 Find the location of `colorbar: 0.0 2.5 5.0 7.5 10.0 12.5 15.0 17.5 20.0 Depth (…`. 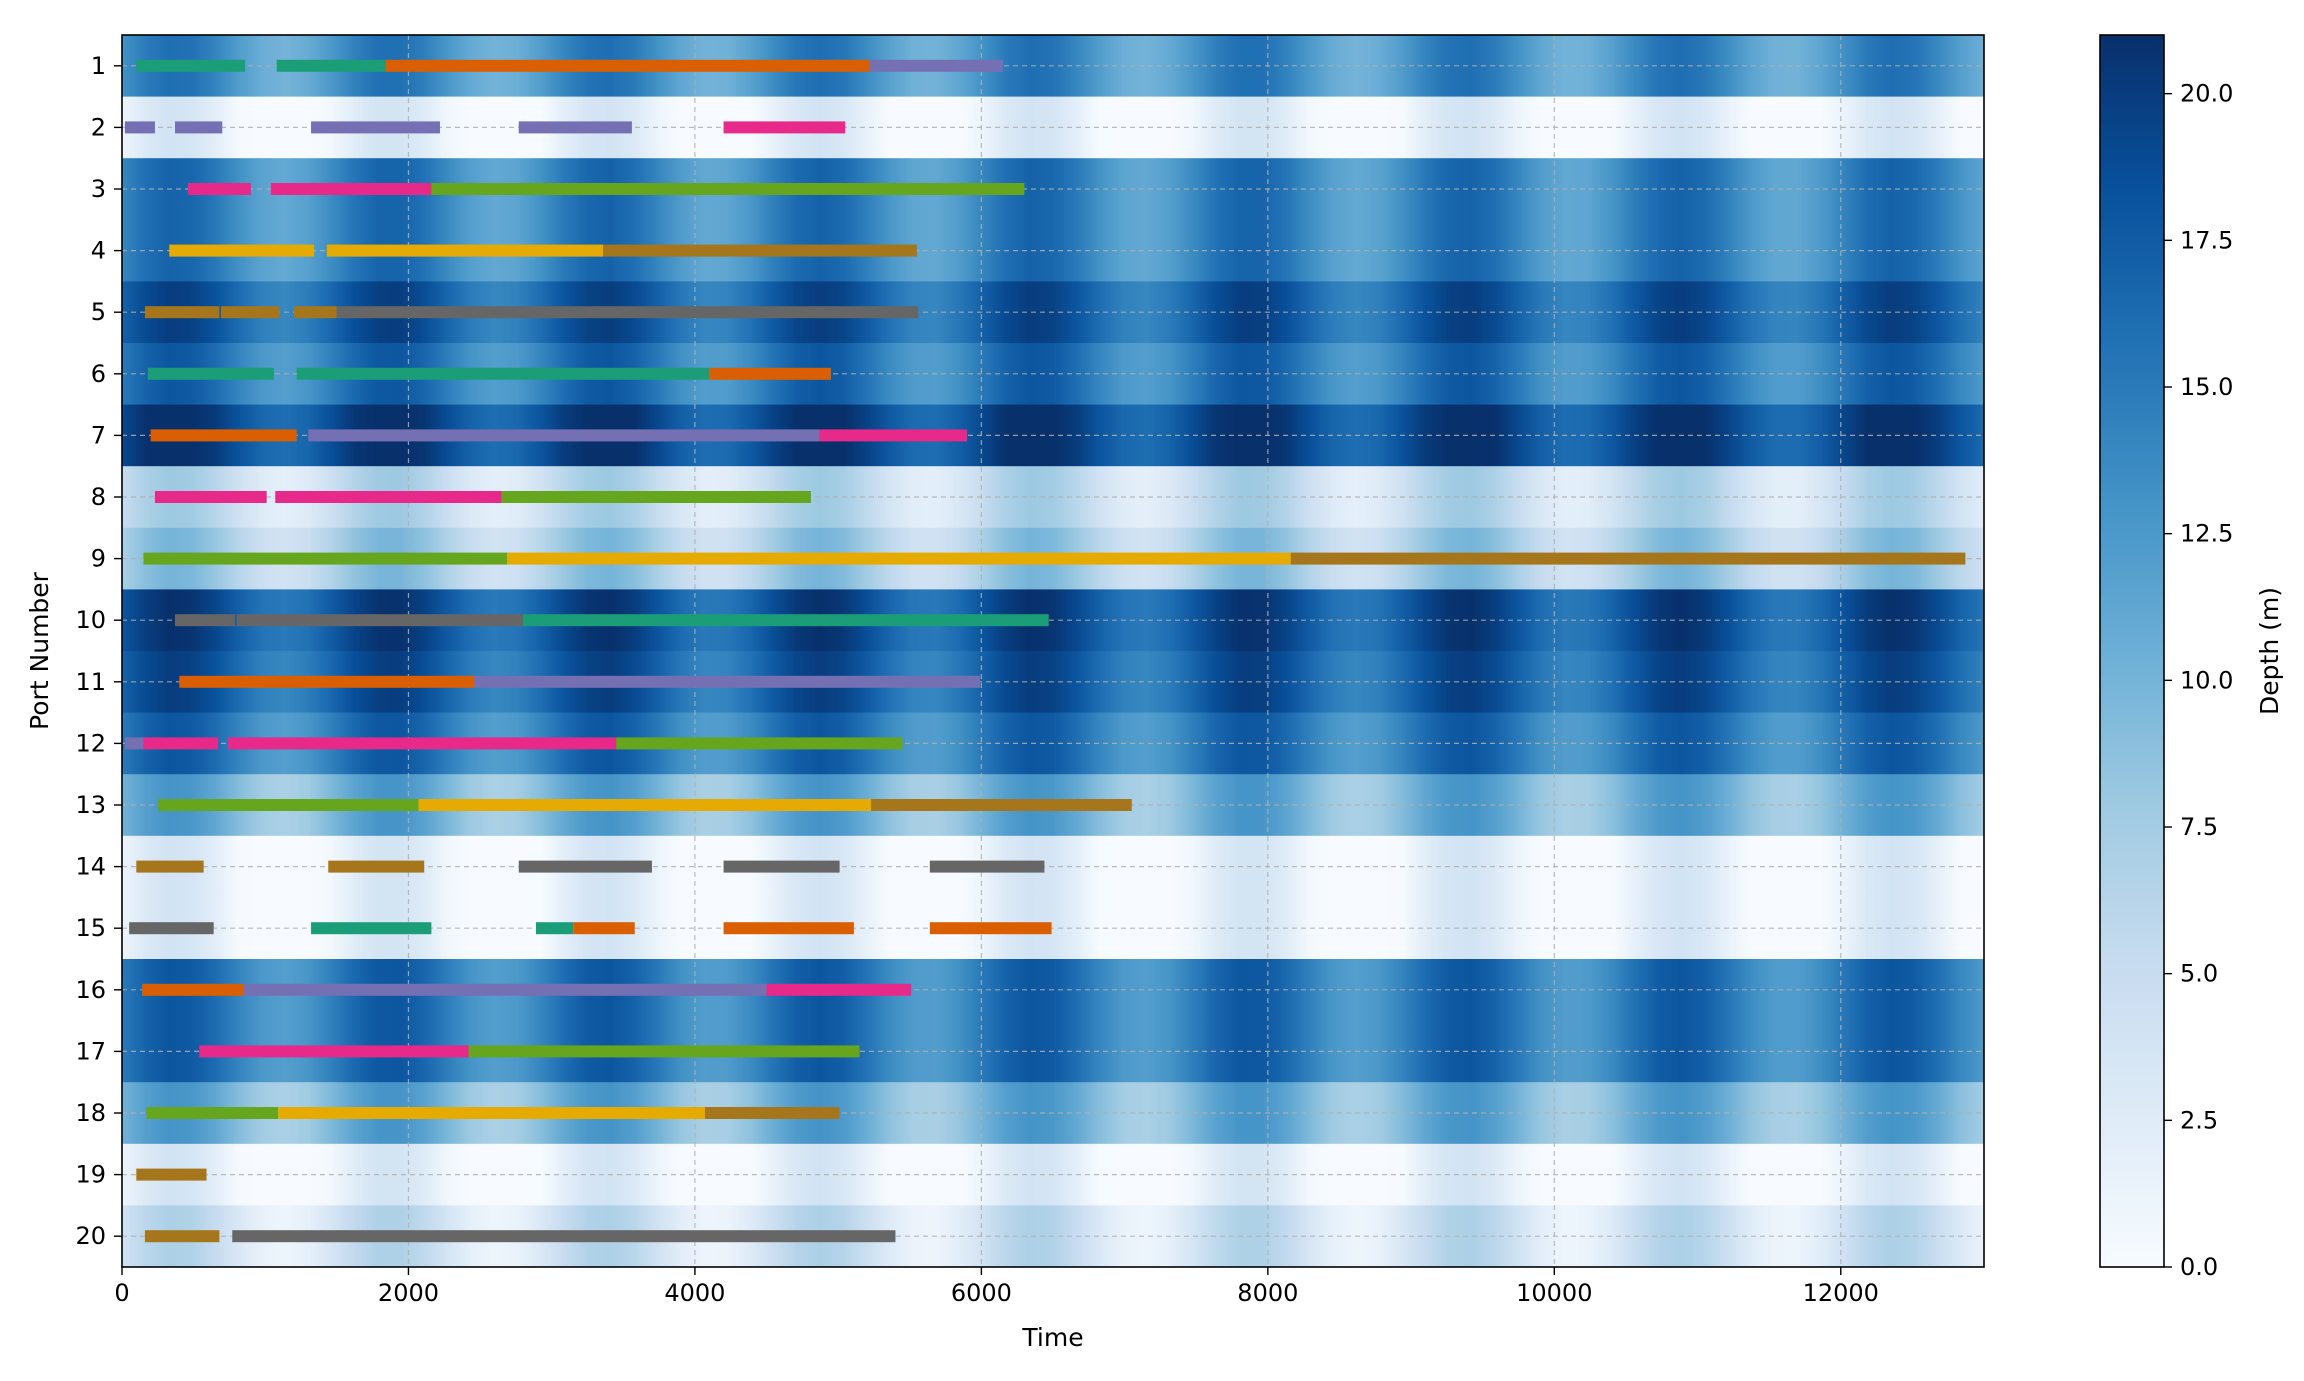

colorbar: 0.0 2.5 5.0 7.5 10.0 12.5 15.0 17.5 20.0 Depth (… is located at coordinates (2191, 657).